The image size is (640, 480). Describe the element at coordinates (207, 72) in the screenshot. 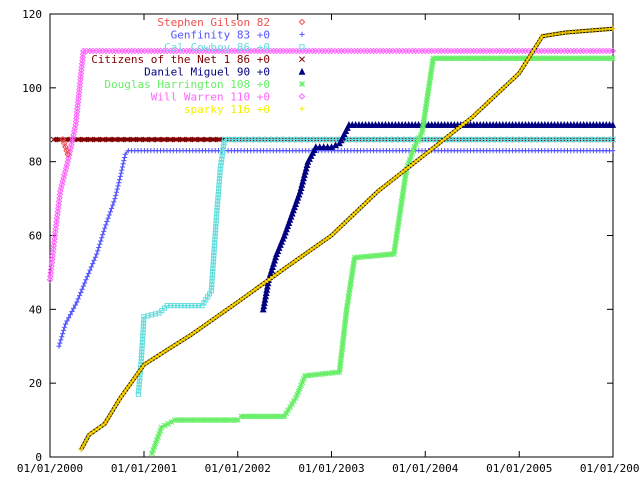

I see `legend-label: Daniel Miguel 90 +0` at that location.